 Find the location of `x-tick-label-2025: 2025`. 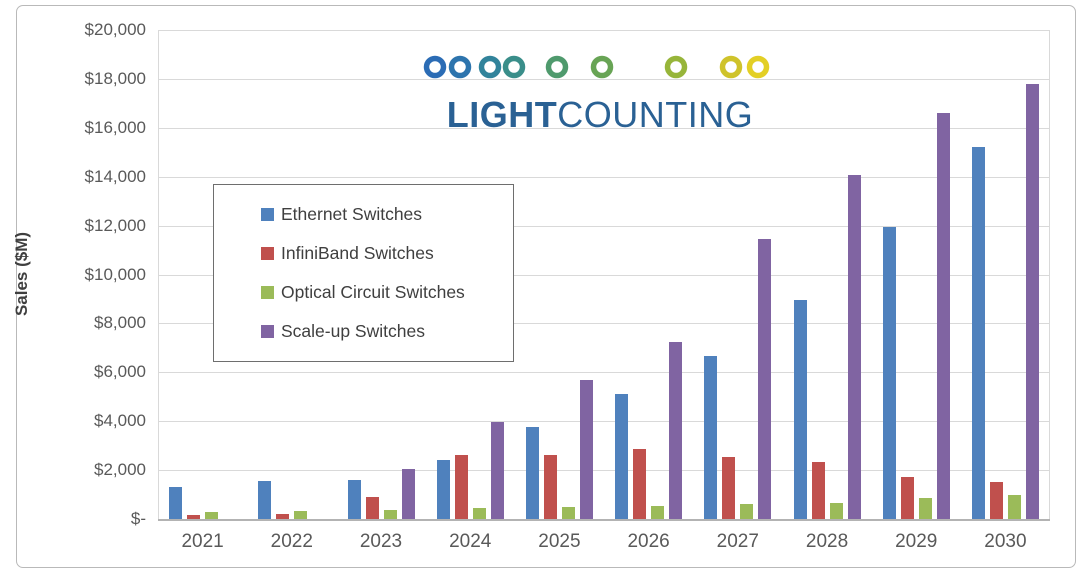

x-tick-label-2025: 2025 is located at coordinates (559, 541).